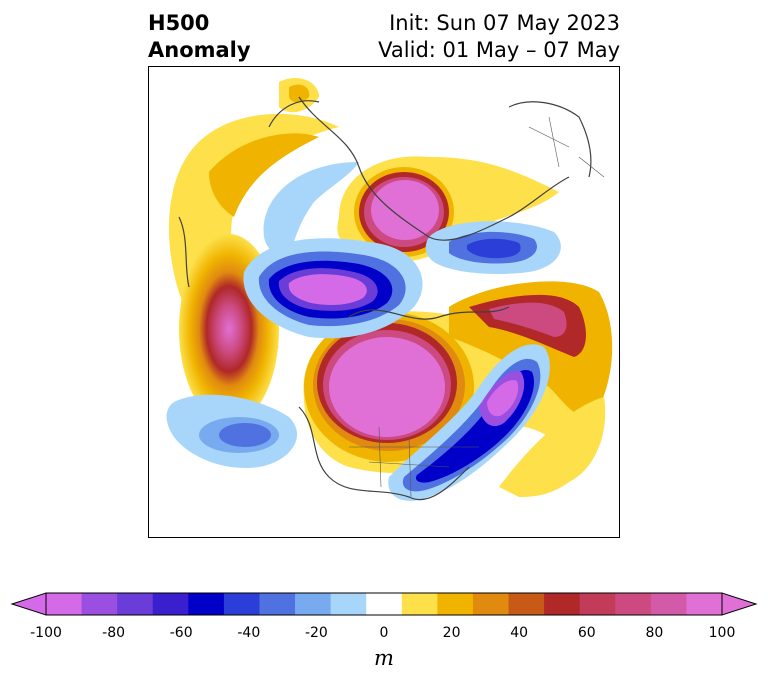 The height and width of the screenshot is (684, 768). I want to click on north-pacific-ridge-inner, so click(264, 175).